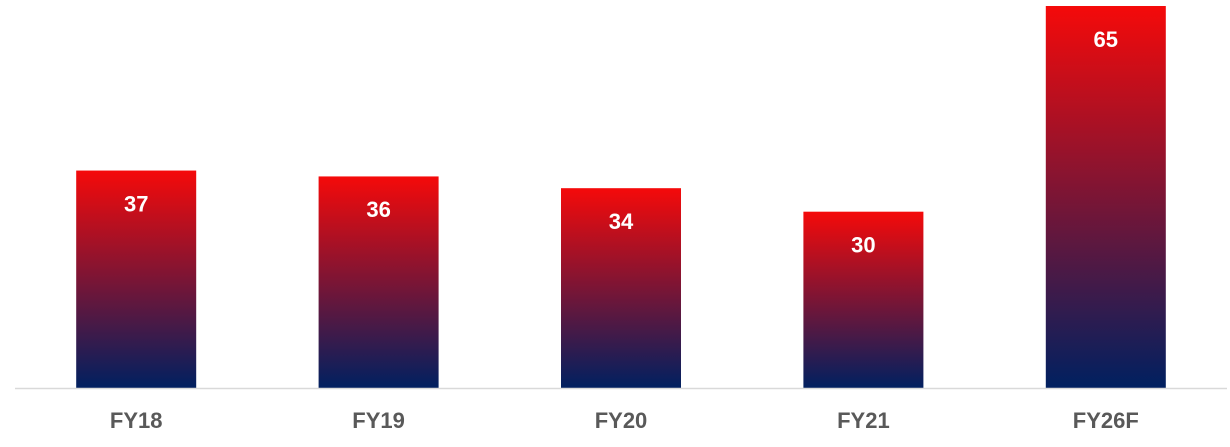 Image resolution: width=1230 pixels, height=447 pixels. Describe the element at coordinates (136, 420) in the screenshot. I see `x-tick-label: FY18` at that location.